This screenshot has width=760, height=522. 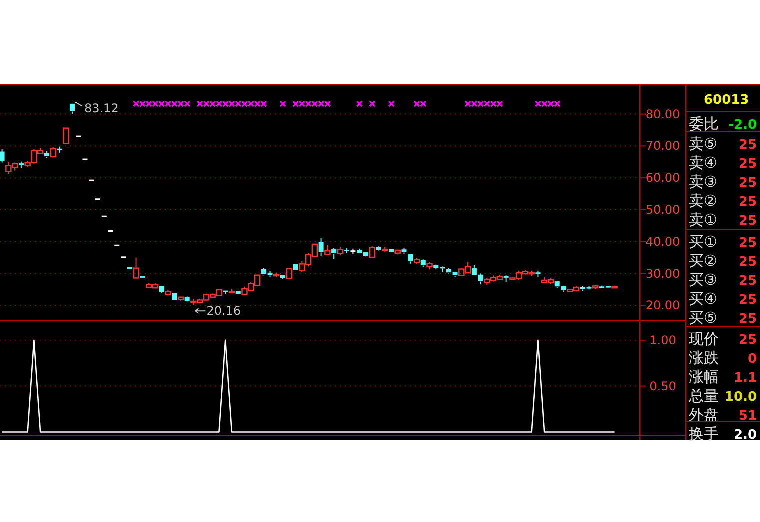 I want to click on text: 外盘, so click(x=704, y=415).